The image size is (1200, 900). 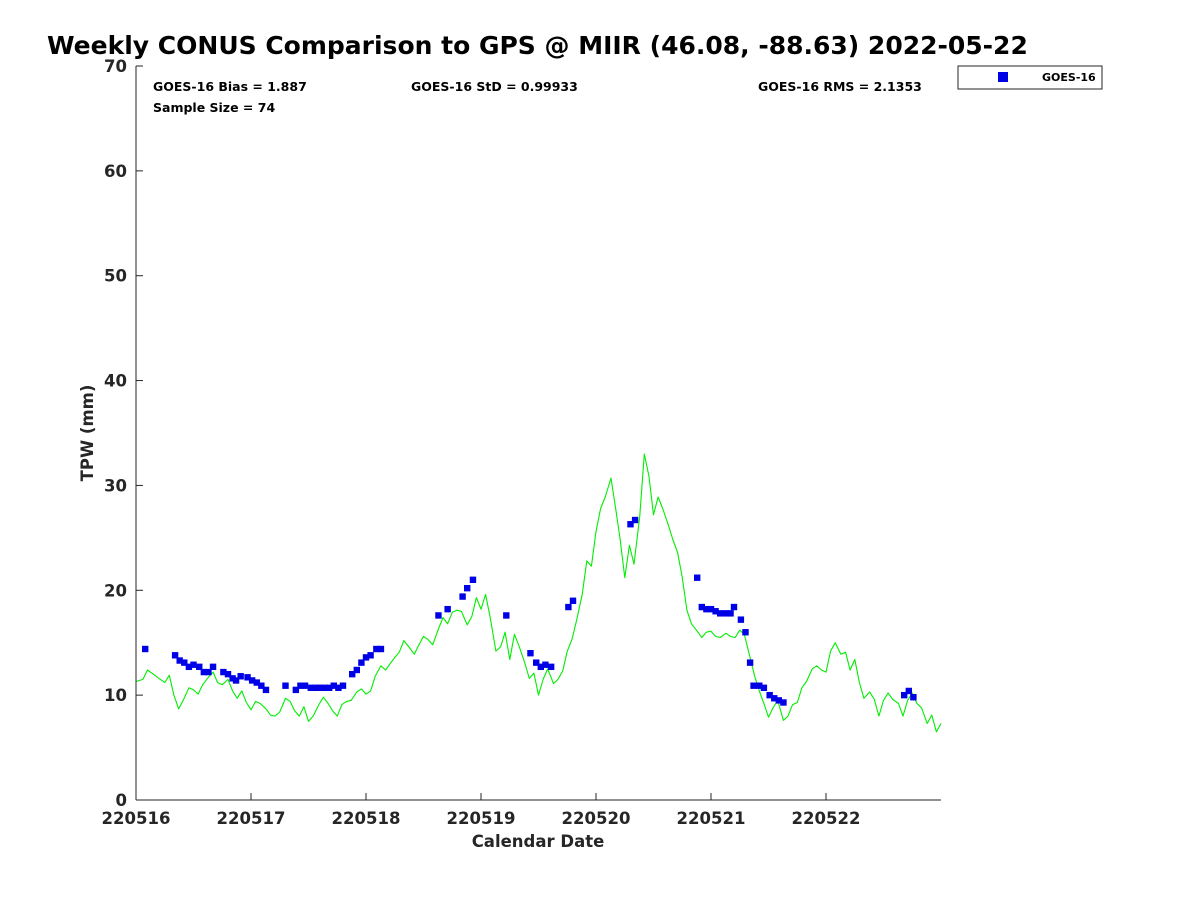 What do you see at coordinates (123, 433) in the screenshot?
I see `y-axis-ticks: 0 10 20 30 40 50 60 70` at bounding box center [123, 433].